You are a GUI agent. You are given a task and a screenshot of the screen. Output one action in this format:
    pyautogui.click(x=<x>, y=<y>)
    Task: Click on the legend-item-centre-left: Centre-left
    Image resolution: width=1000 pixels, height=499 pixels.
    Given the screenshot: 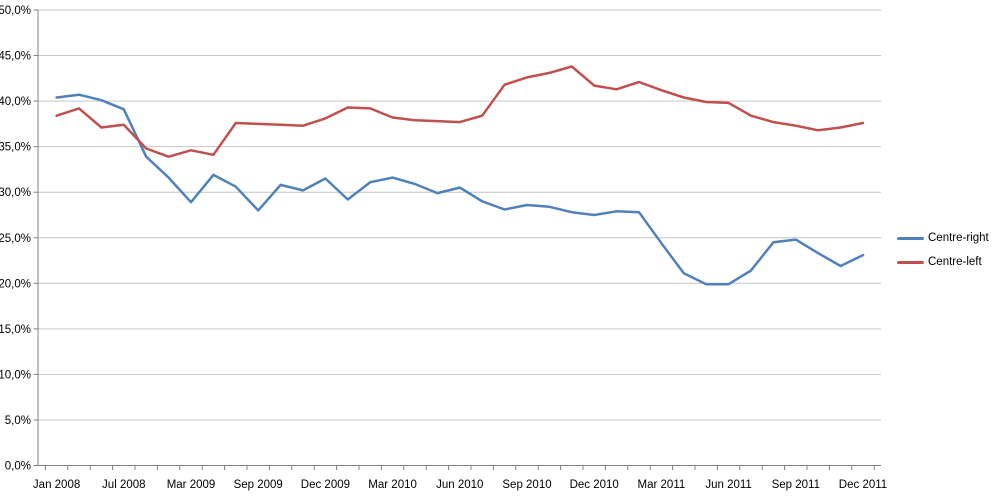 What is the action you would take?
    pyautogui.click(x=943, y=262)
    